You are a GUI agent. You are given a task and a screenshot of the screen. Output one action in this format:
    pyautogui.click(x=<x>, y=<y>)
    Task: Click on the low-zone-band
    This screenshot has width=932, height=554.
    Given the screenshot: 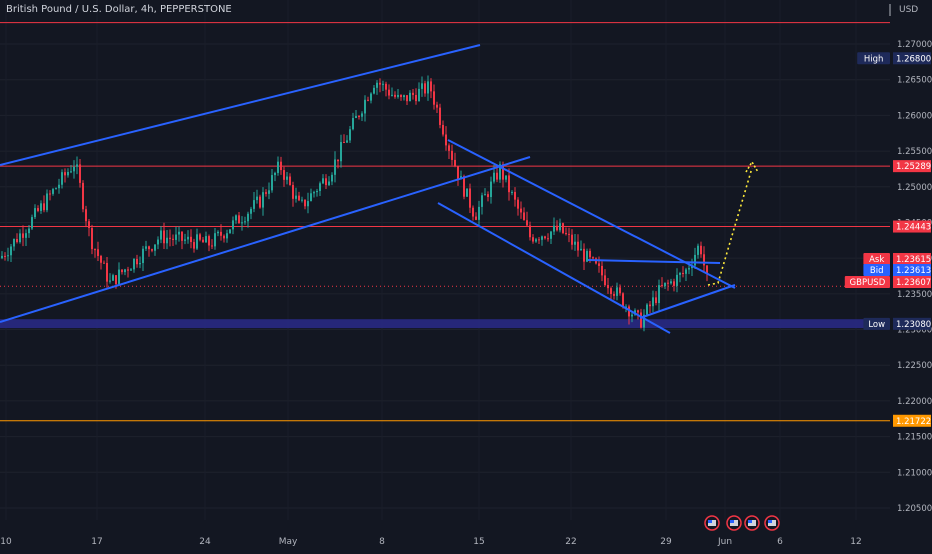 What is the action you would take?
    pyautogui.click(x=445, y=324)
    